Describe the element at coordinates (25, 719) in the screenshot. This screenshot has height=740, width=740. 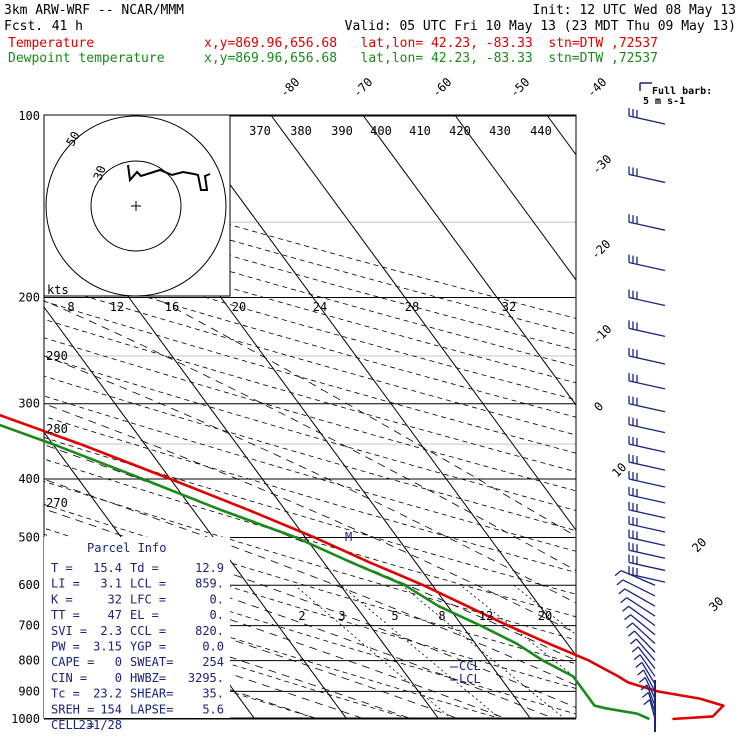
I see `pressure-tick-label: 1000` at that location.